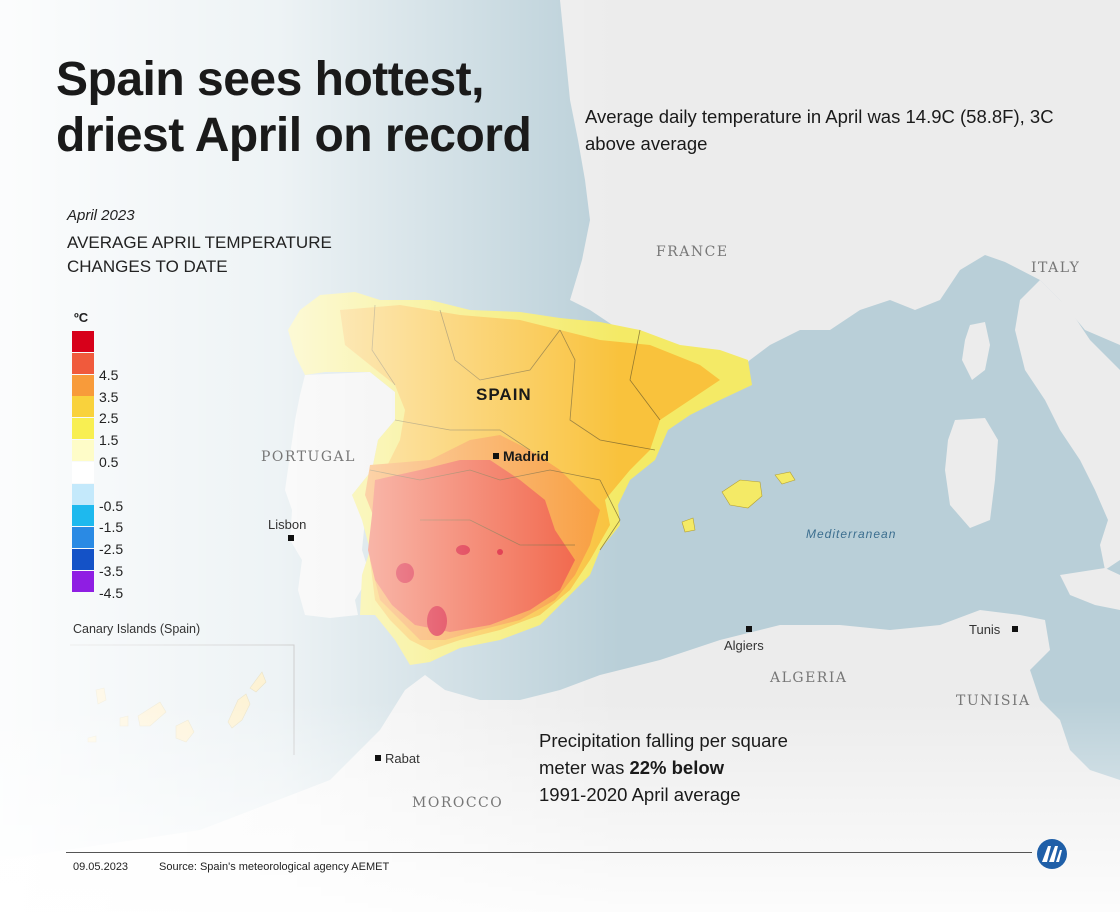 The image size is (1120, 912). Describe the element at coordinates (496, 456) in the screenshot. I see `city-marker-madrid` at that location.